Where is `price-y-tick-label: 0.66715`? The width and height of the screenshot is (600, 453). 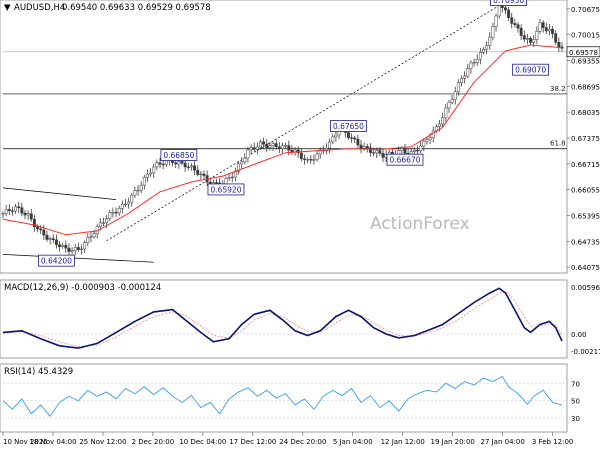 price-y-tick-label: 0.66715 is located at coordinates (585, 165).